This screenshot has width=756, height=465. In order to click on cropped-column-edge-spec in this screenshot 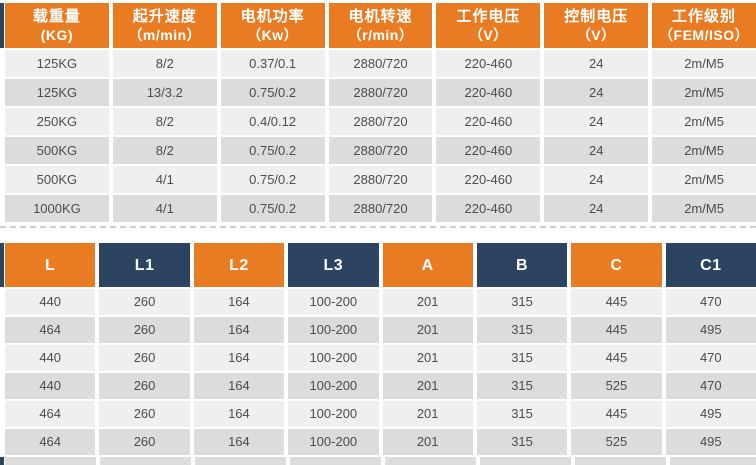, I will do `click(2, 25)`.